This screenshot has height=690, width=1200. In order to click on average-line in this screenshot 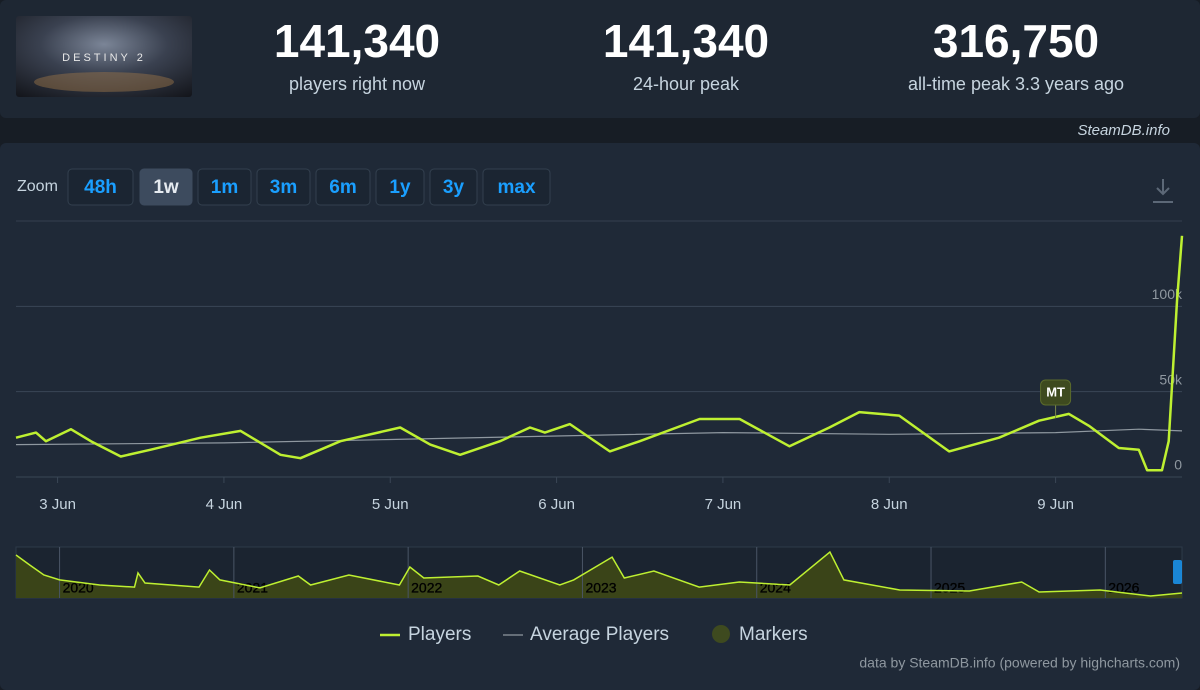, I will do `click(599, 437)`.